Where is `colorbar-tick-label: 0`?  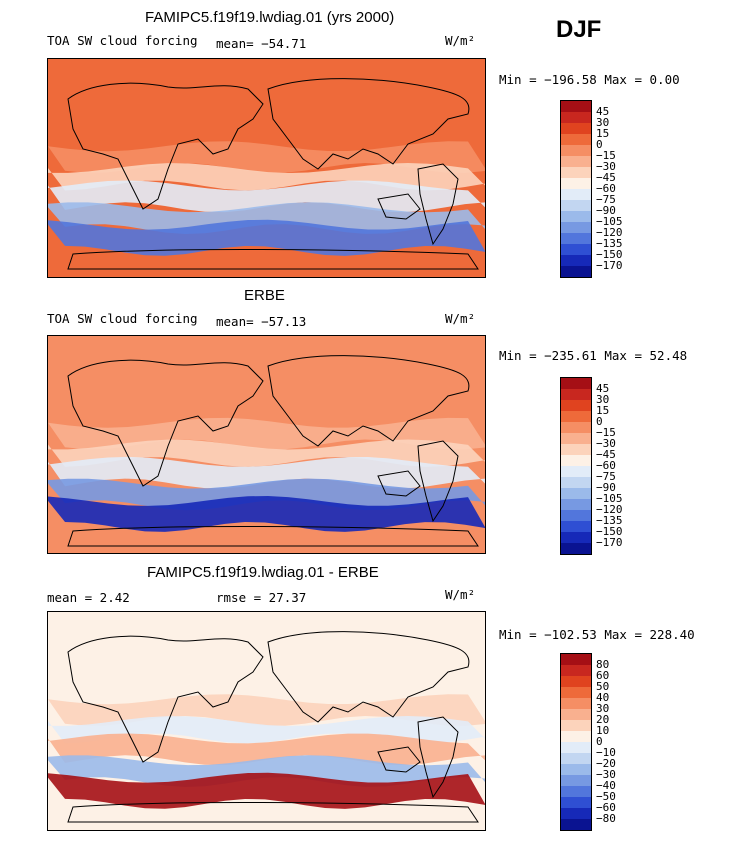
colorbar-tick-label: 0 is located at coordinates (599, 741).